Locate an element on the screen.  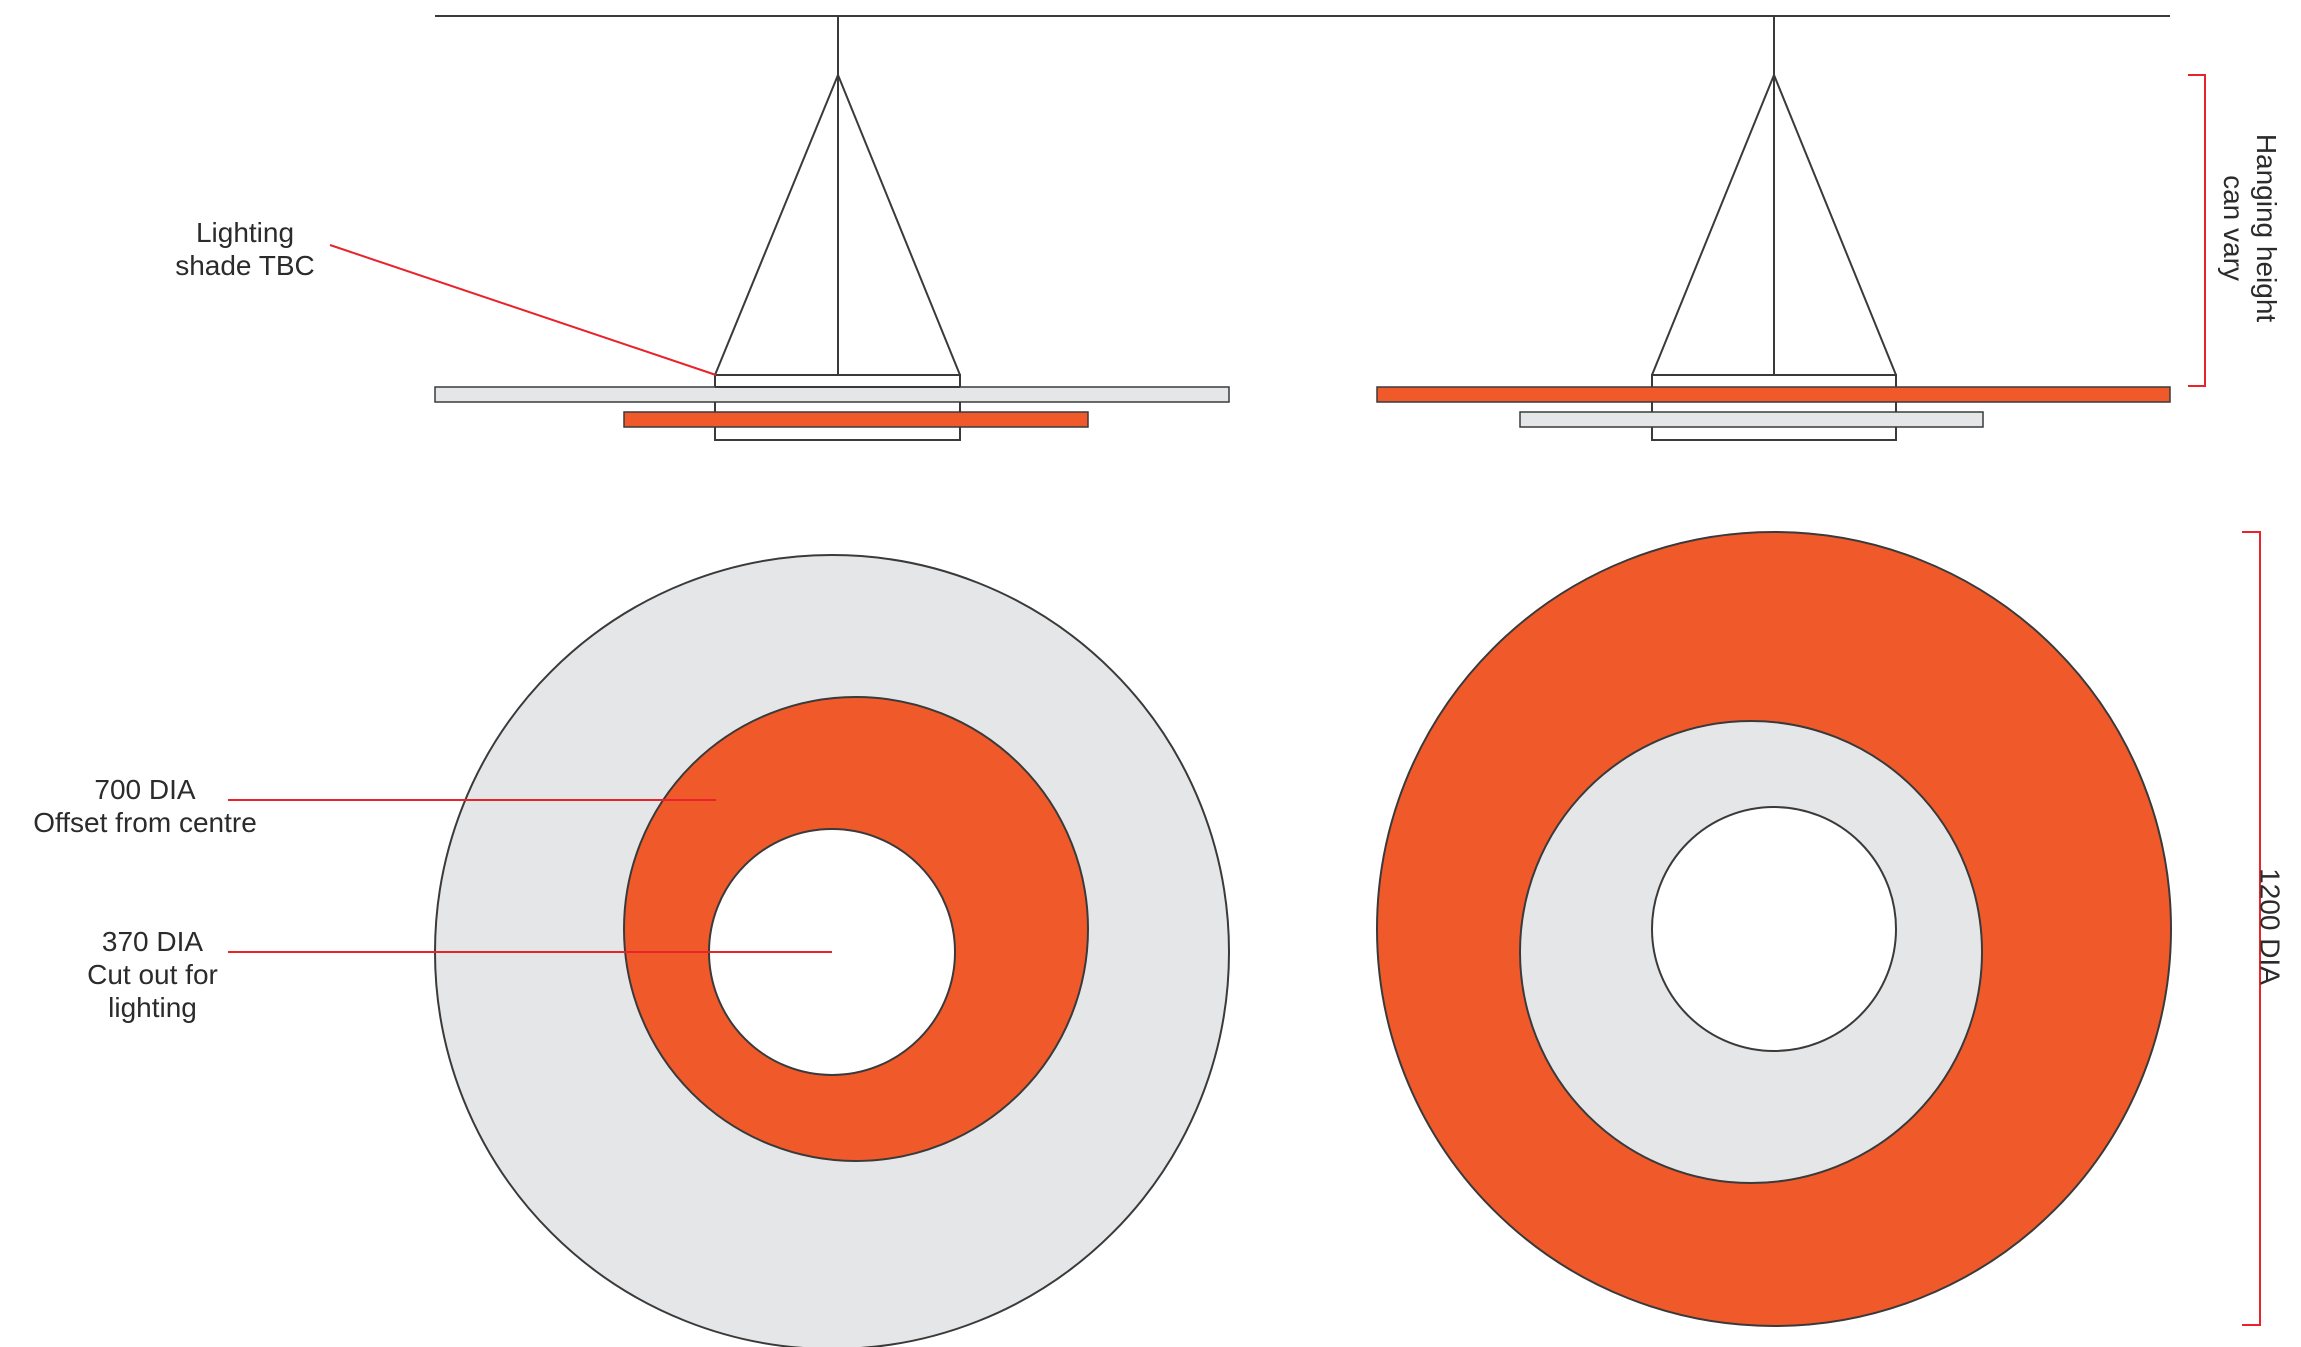
label-hanging-height: Hanging height can vary is located at coordinates (2250, 228).